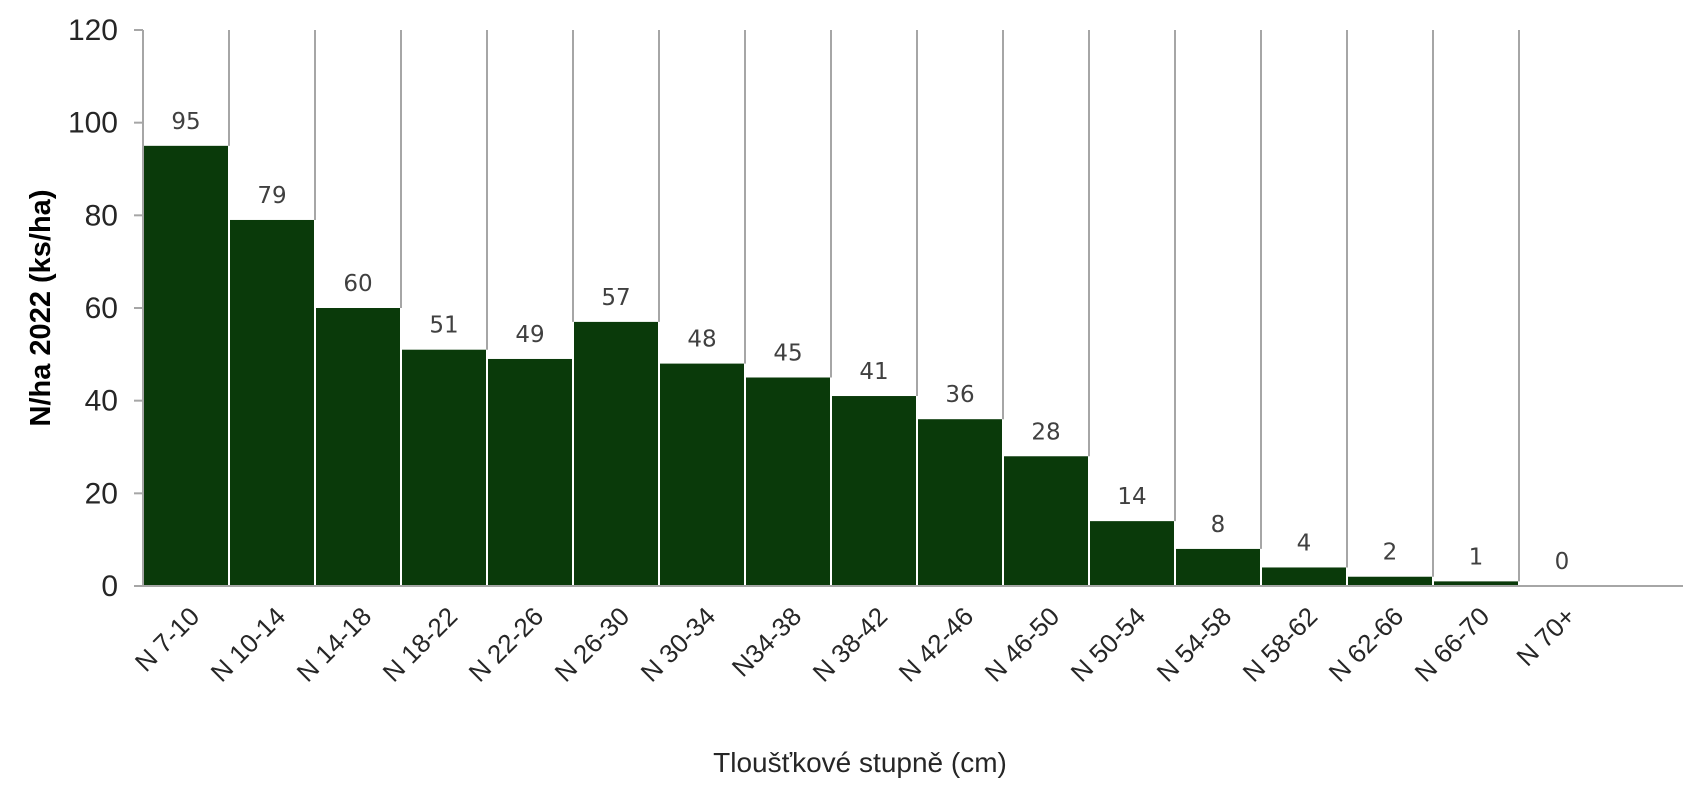 This screenshot has height=785, width=1683. Describe the element at coordinates (506, 644) in the screenshot. I see `x-tick-label: N 22-26` at that location.